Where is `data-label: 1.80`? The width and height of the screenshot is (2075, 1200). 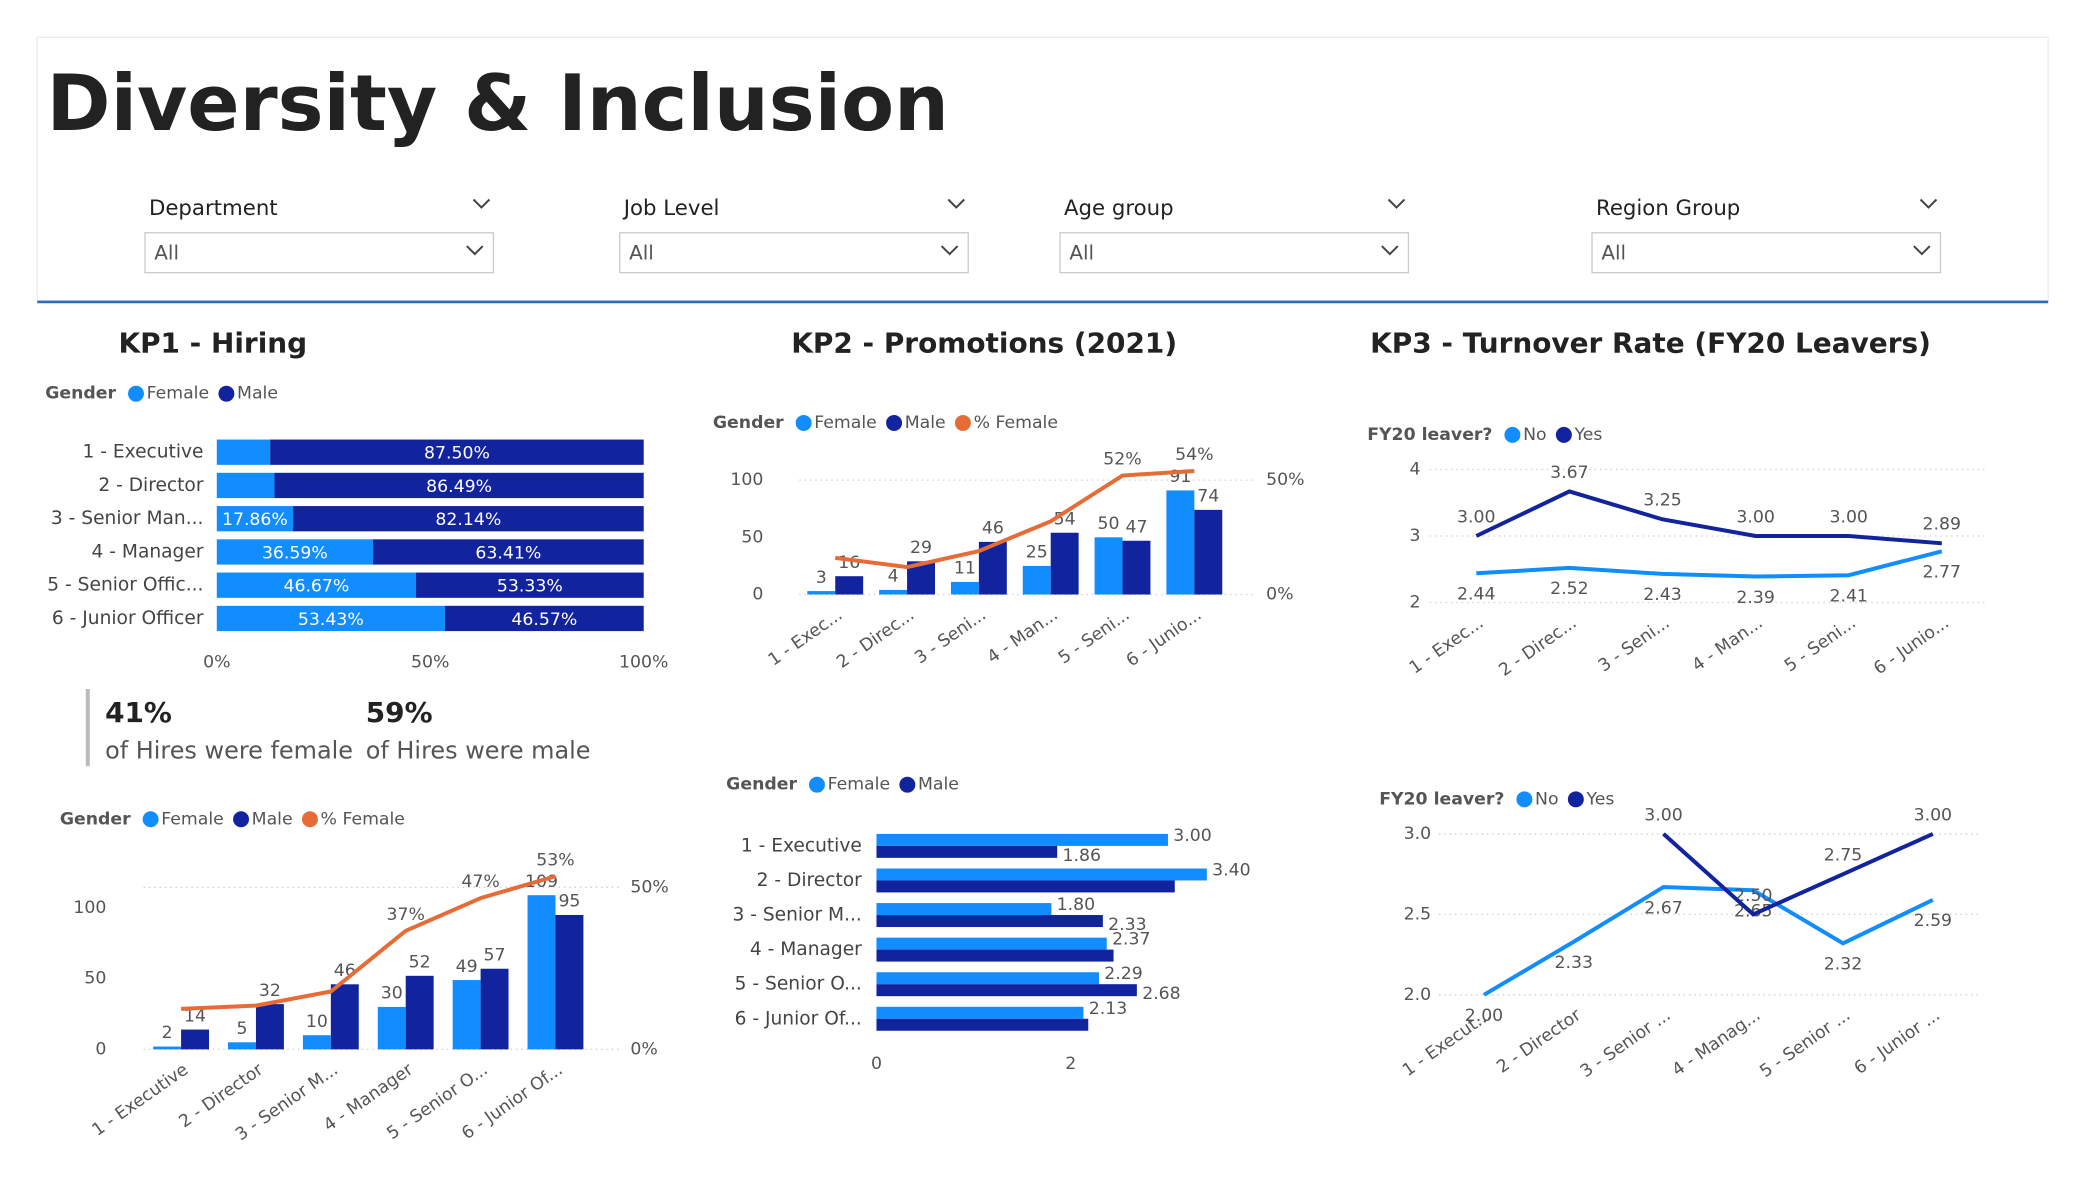
data-label: 1.80 is located at coordinates (1076, 905).